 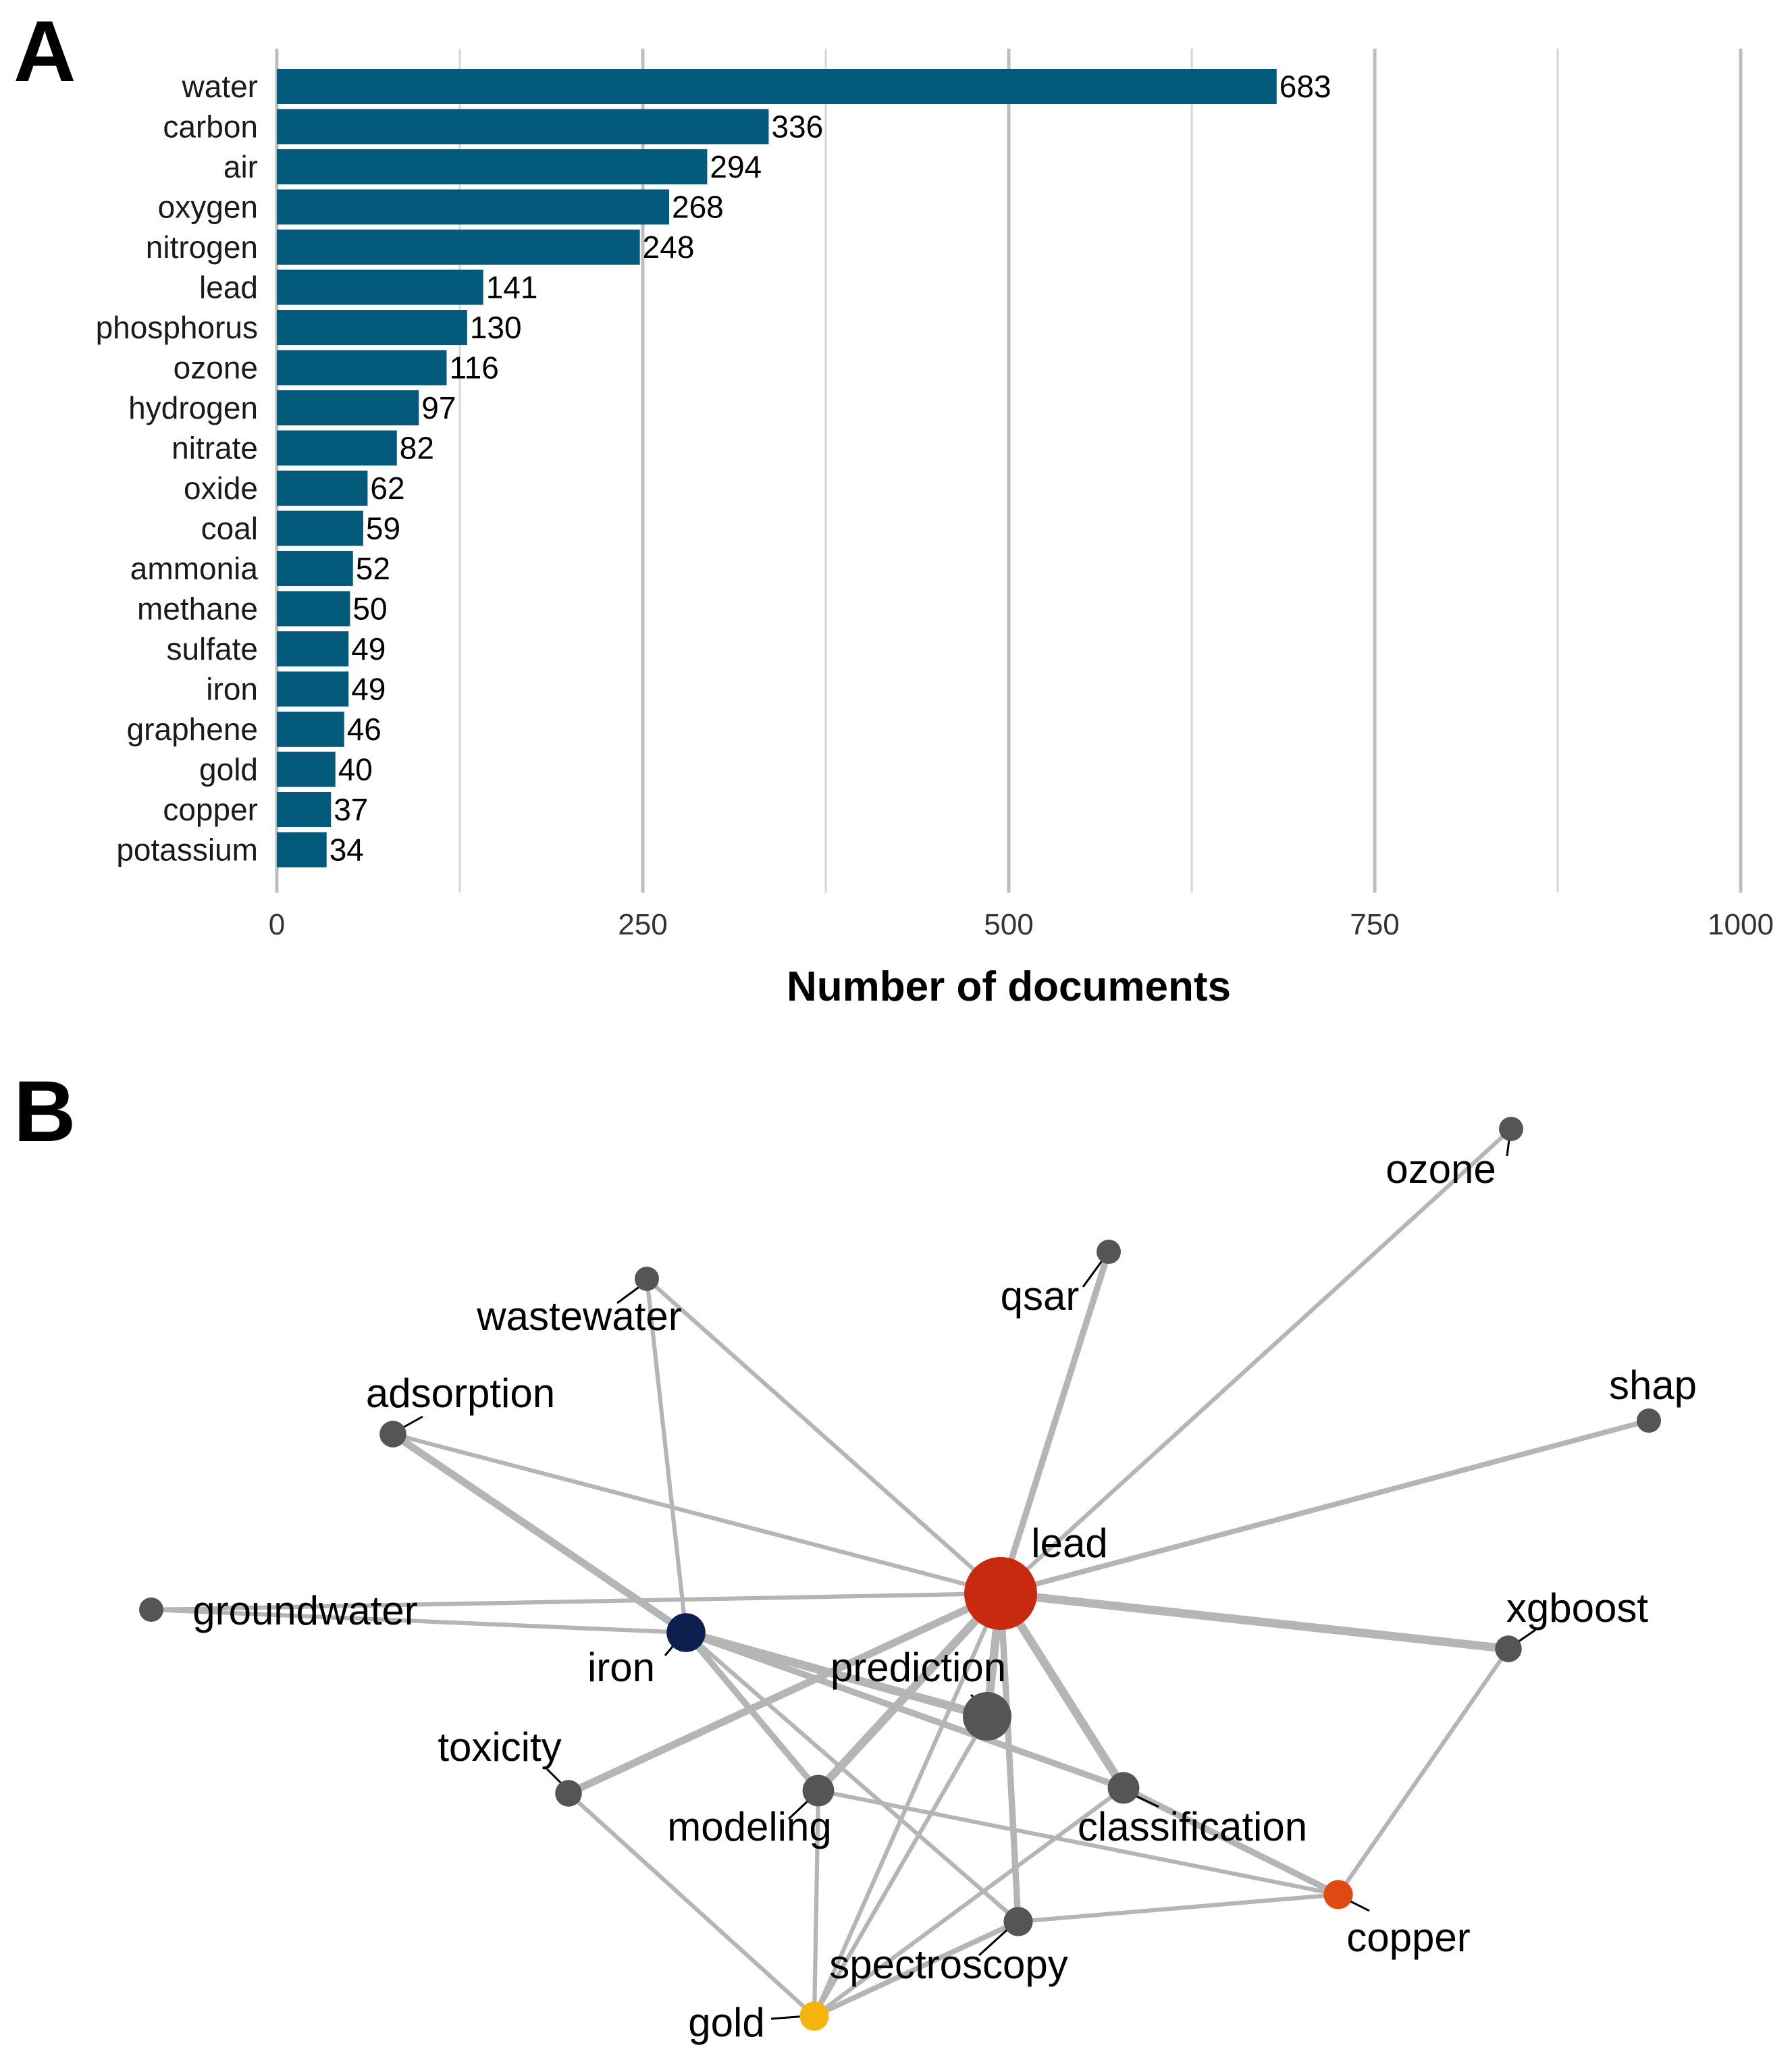 I want to click on edge-lead-xgboost, so click(x=1254, y=1621).